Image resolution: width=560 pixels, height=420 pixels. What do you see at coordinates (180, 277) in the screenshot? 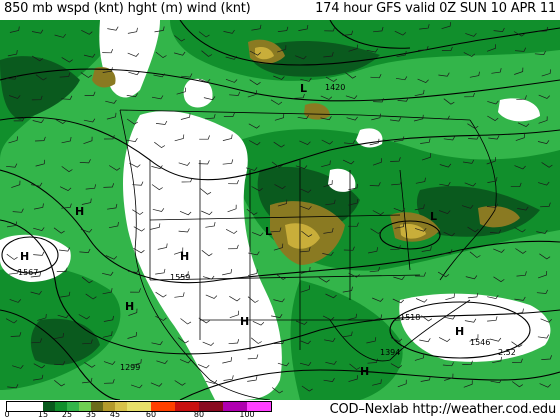
I see `height-value: 1559` at bounding box center [180, 277].